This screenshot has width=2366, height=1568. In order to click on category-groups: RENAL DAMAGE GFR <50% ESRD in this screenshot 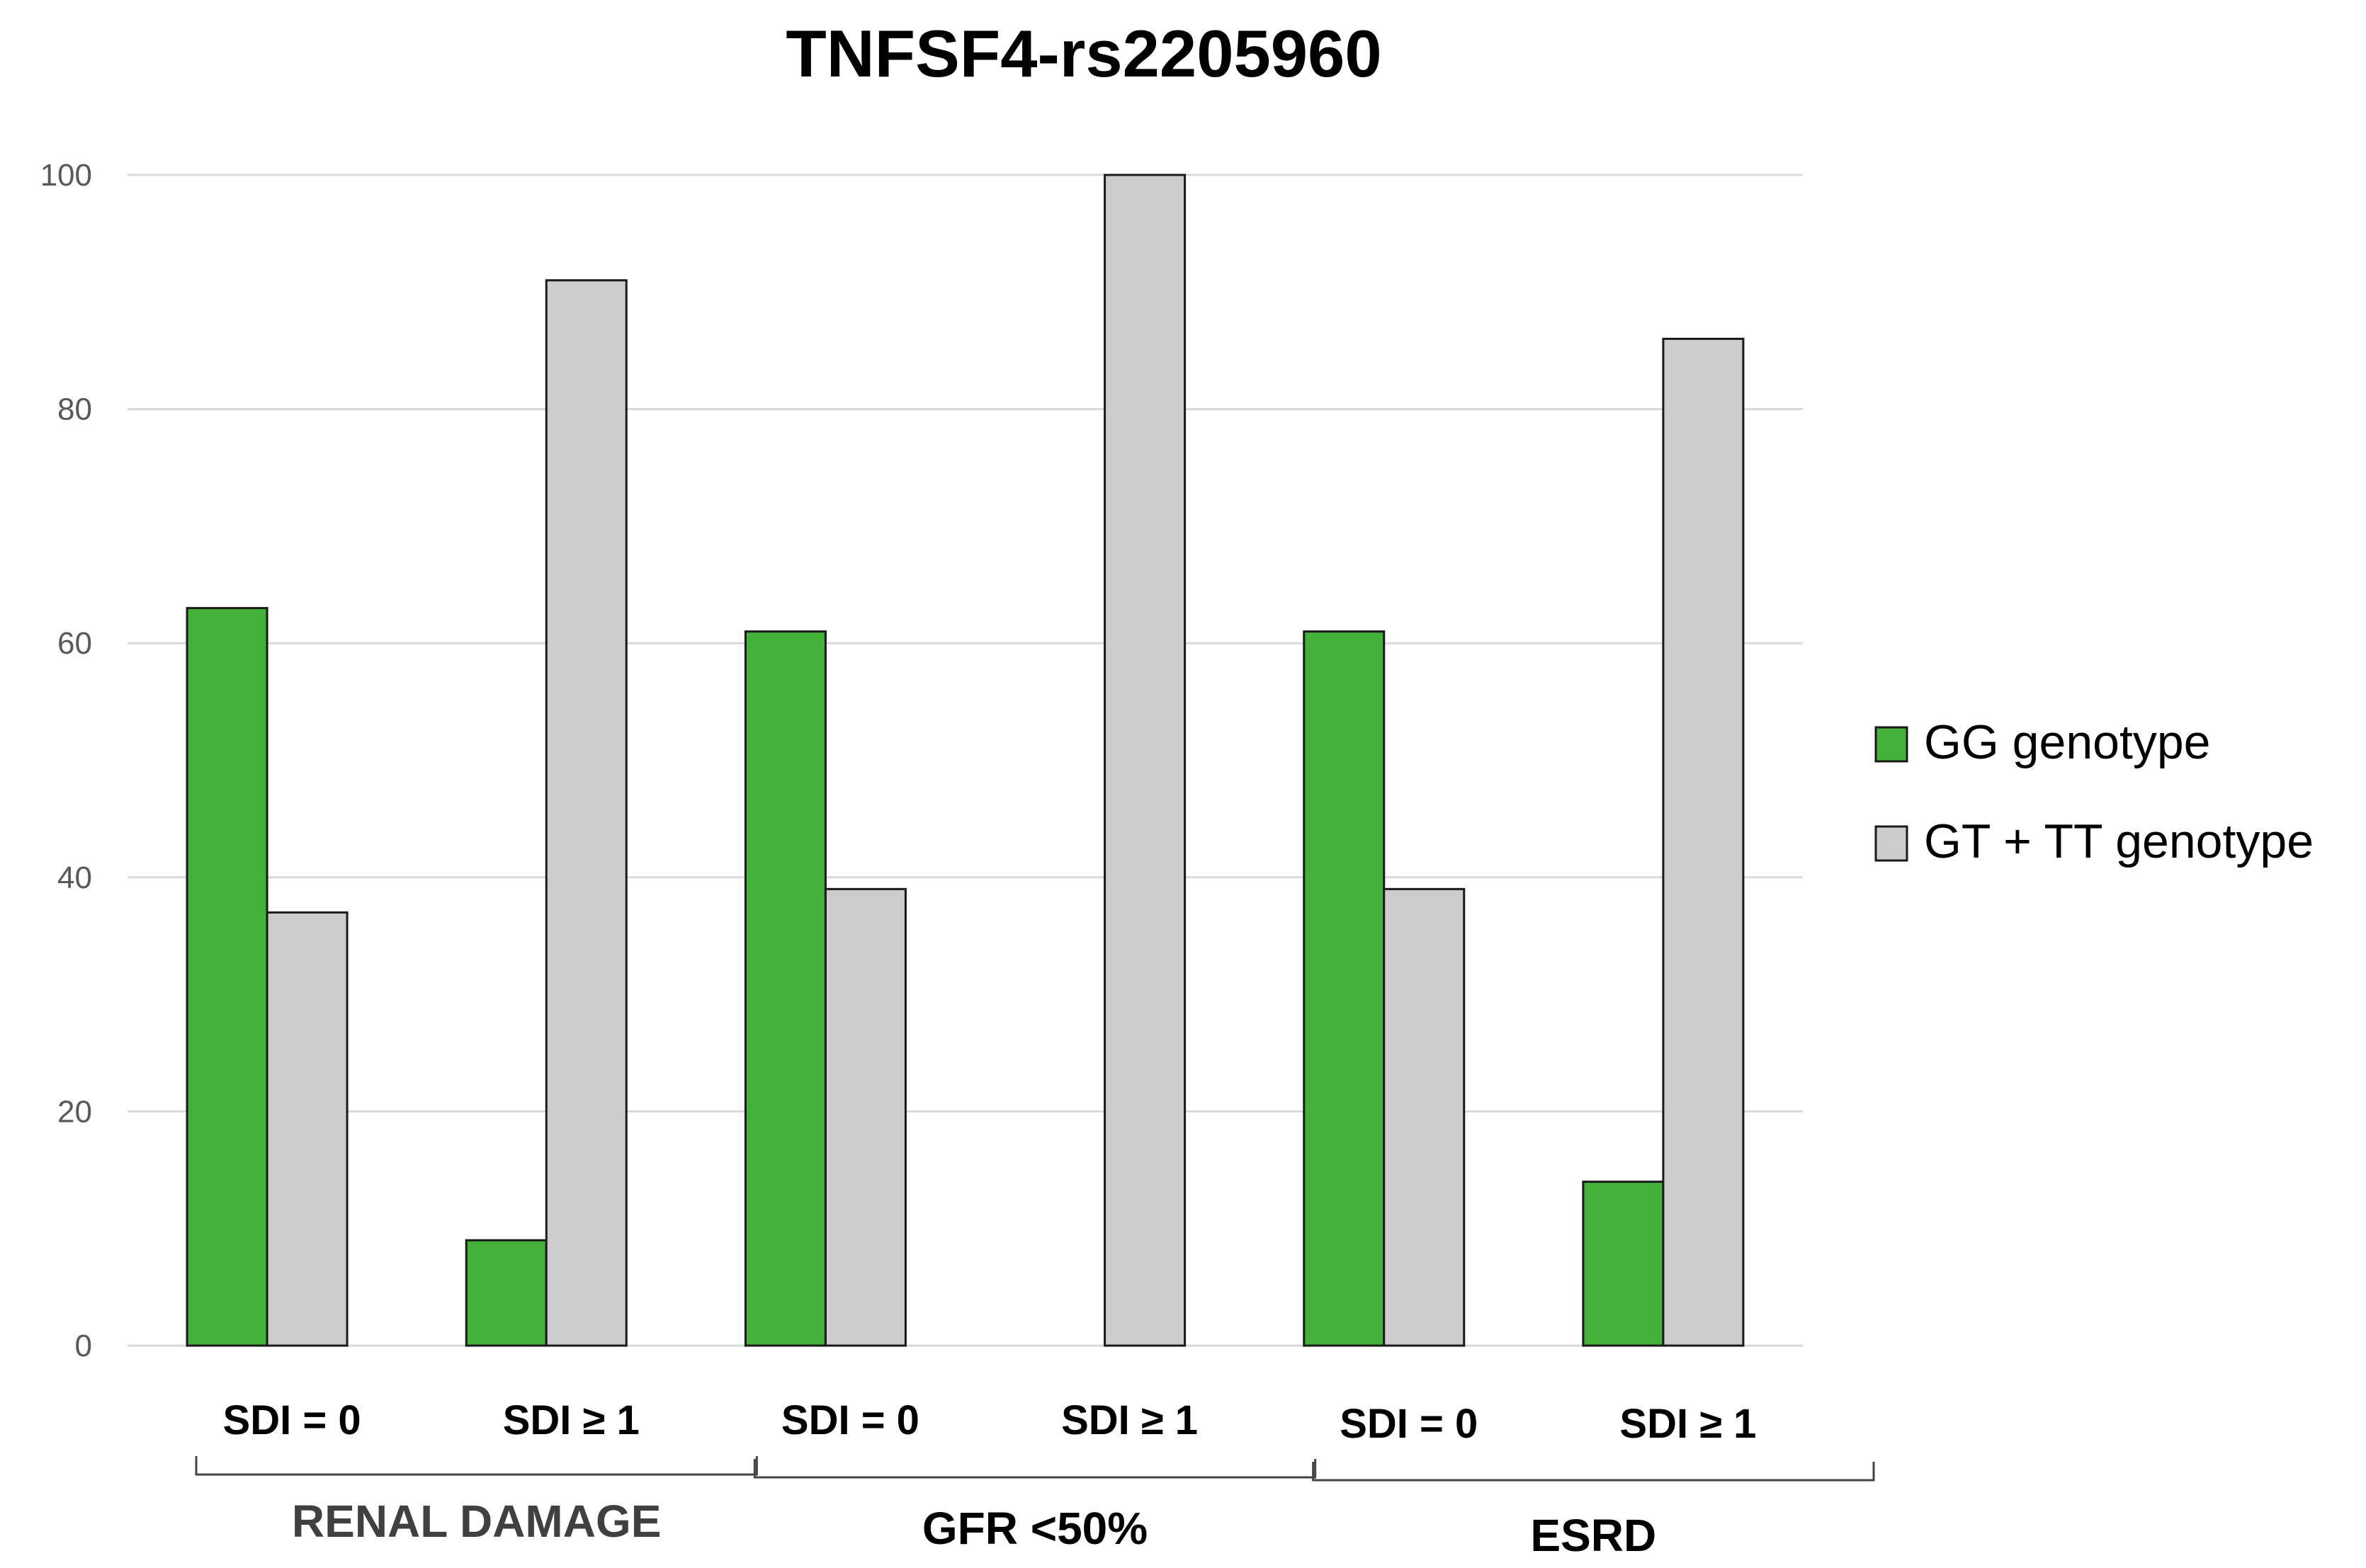, I will do `click(1035, 1509)`.